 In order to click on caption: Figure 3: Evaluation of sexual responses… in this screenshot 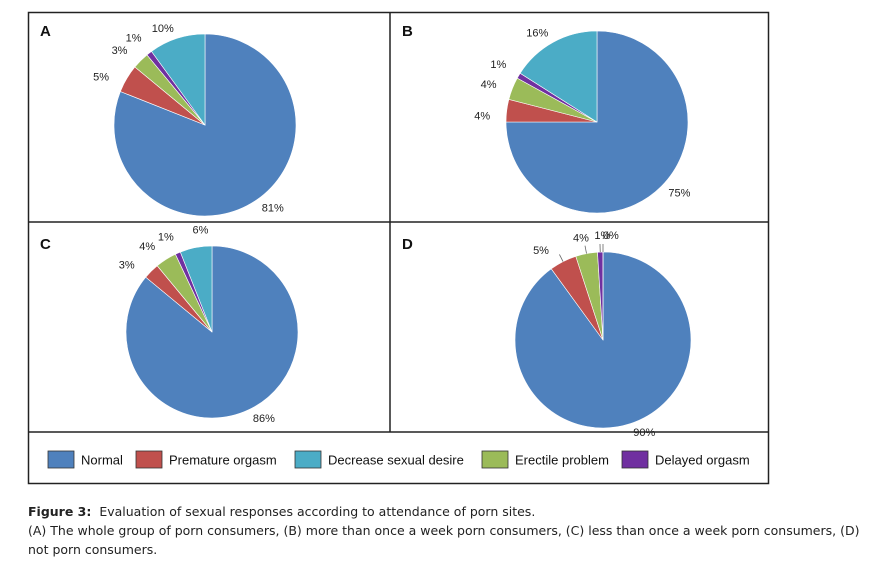, I will do `click(455, 530)`.